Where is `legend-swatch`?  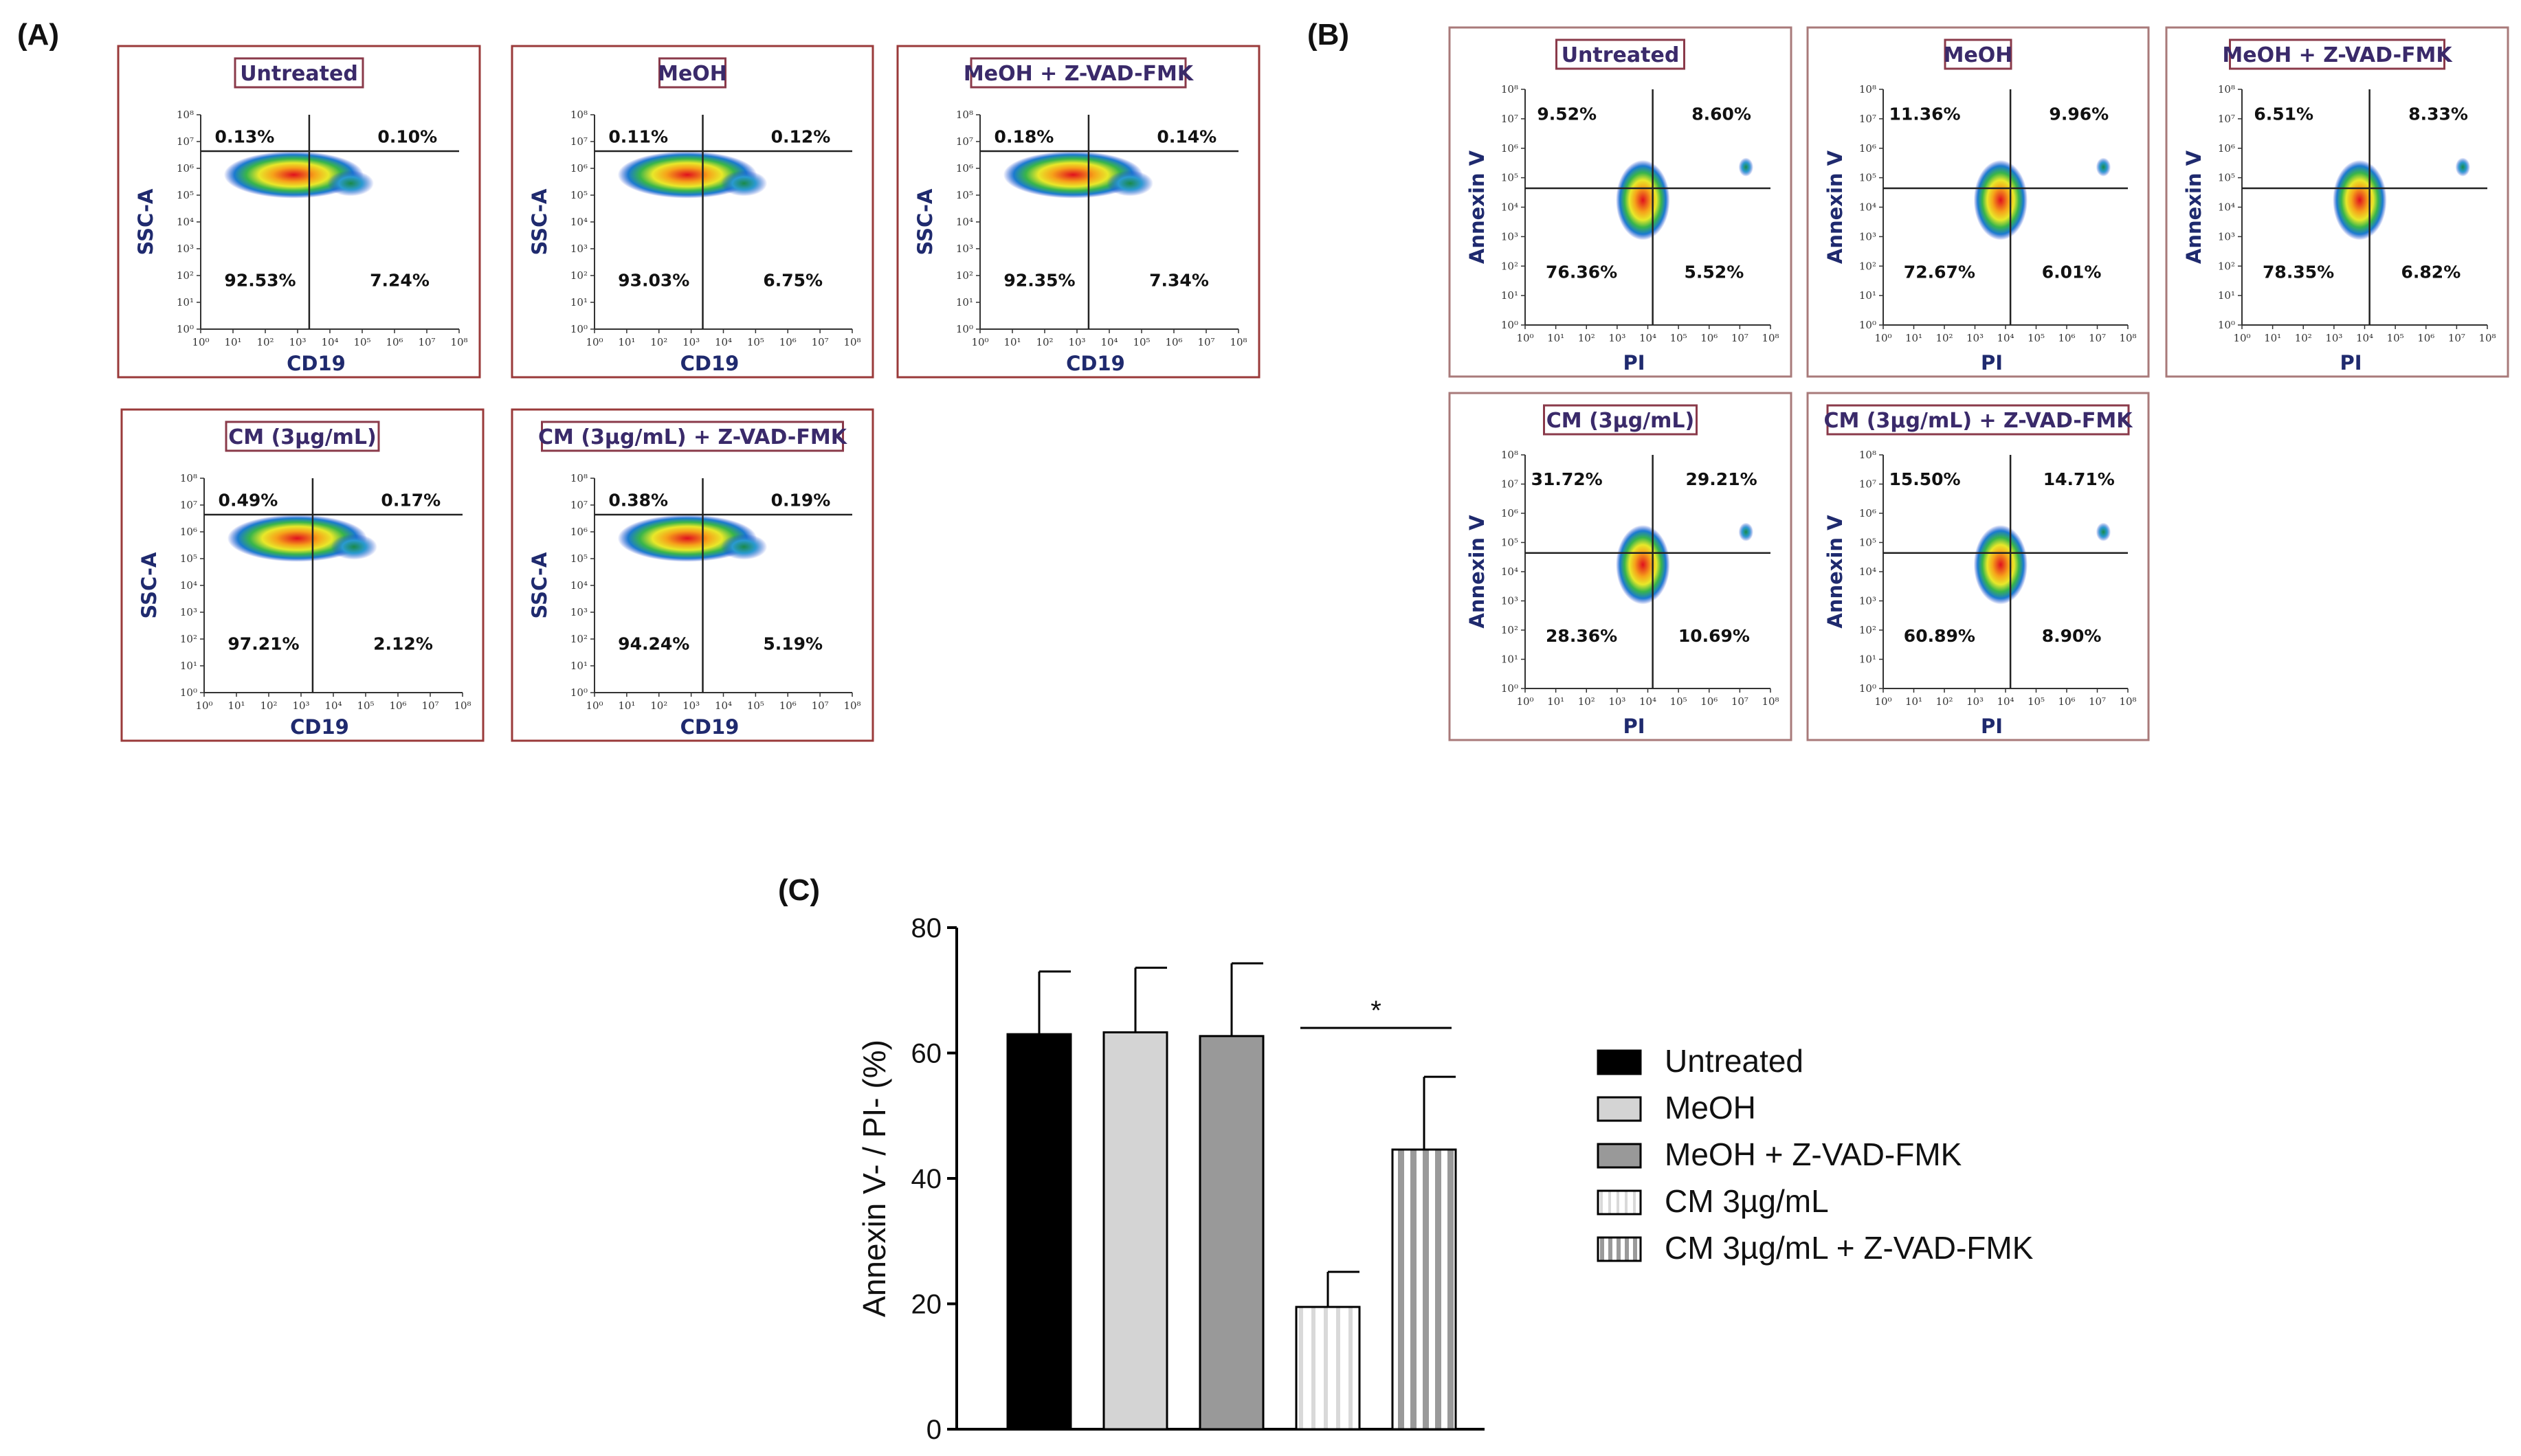
legend-swatch is located at coordinates (1619, 1156).